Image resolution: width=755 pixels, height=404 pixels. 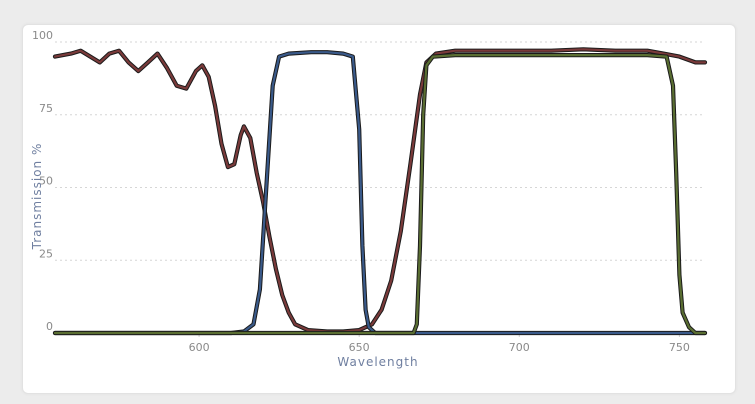 What do you see at coordinates (519, 347) in the screenshot?
I see `x-tick-label: 700` at bounding box center [519, 347].